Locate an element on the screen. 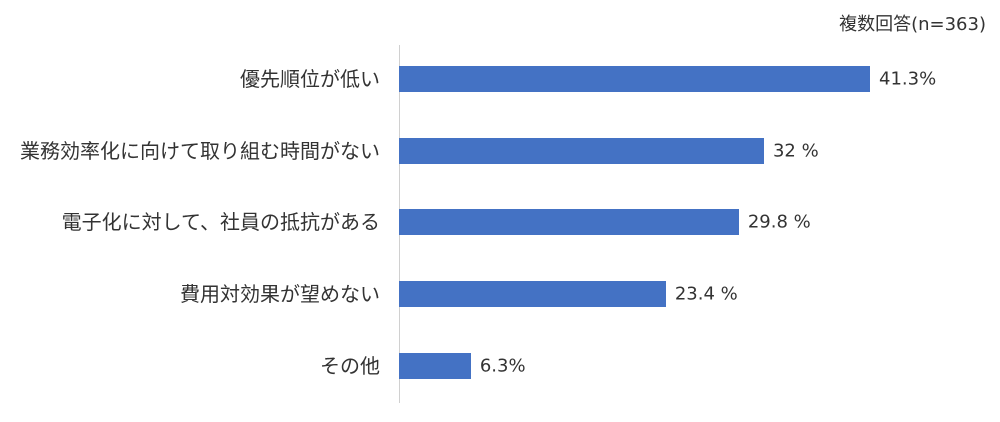  category-label: 費用対効果が望めない is located at coordinates (280, 293).